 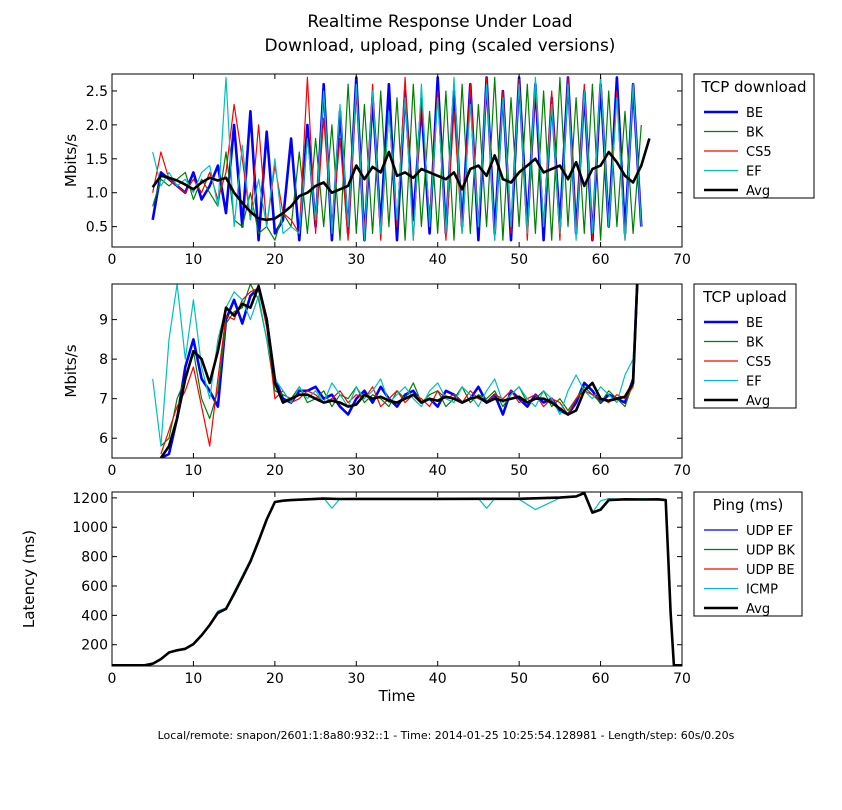 I want to click on y-tick-label: 9, so click(x=103, y=321).